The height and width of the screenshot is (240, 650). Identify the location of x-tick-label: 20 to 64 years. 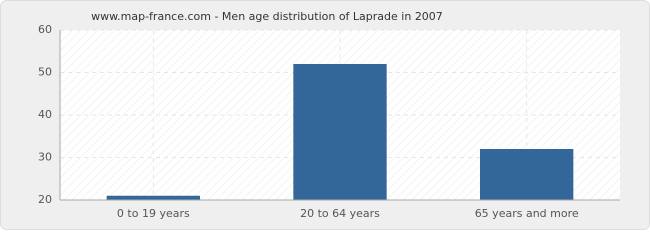
(340, 213).